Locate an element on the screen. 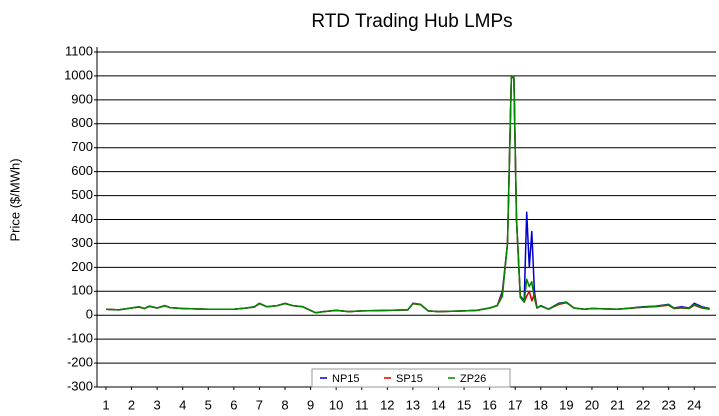 The image size is (719, 416). x-tick-label: 23 is located at coordinates (668, 404).